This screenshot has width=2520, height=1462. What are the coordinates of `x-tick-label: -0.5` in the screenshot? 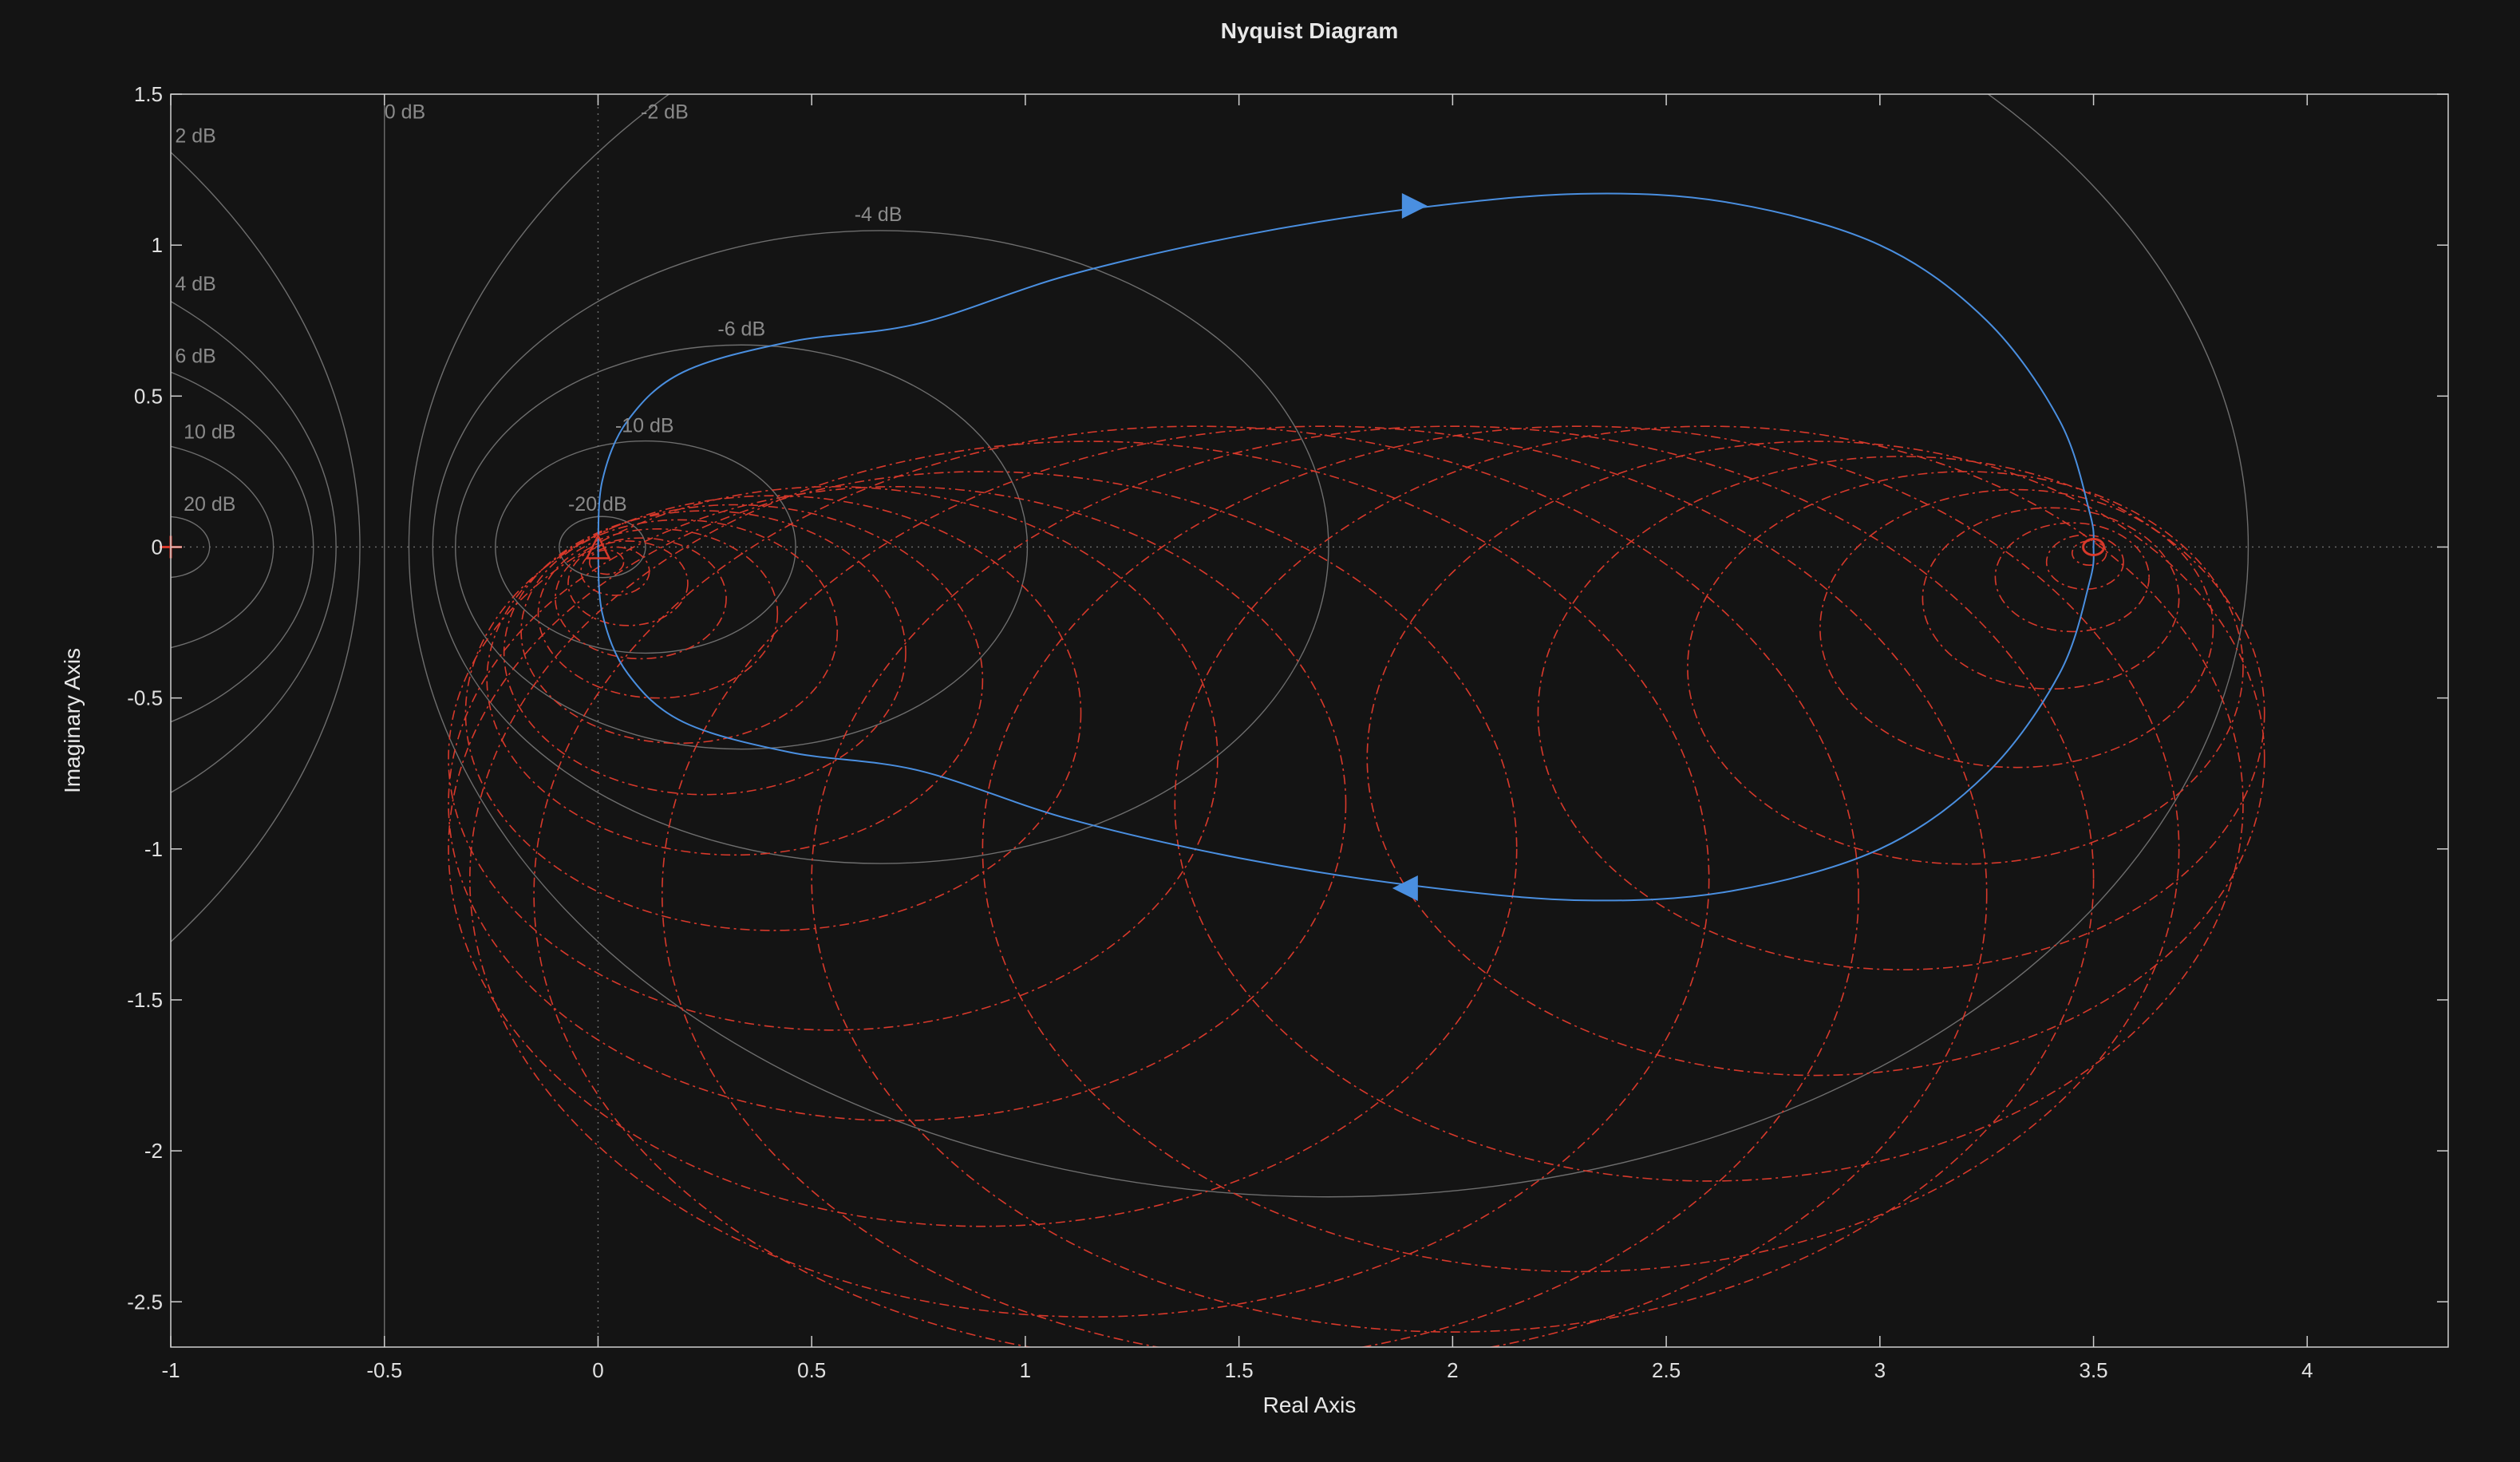 It's located at (384, 1370).